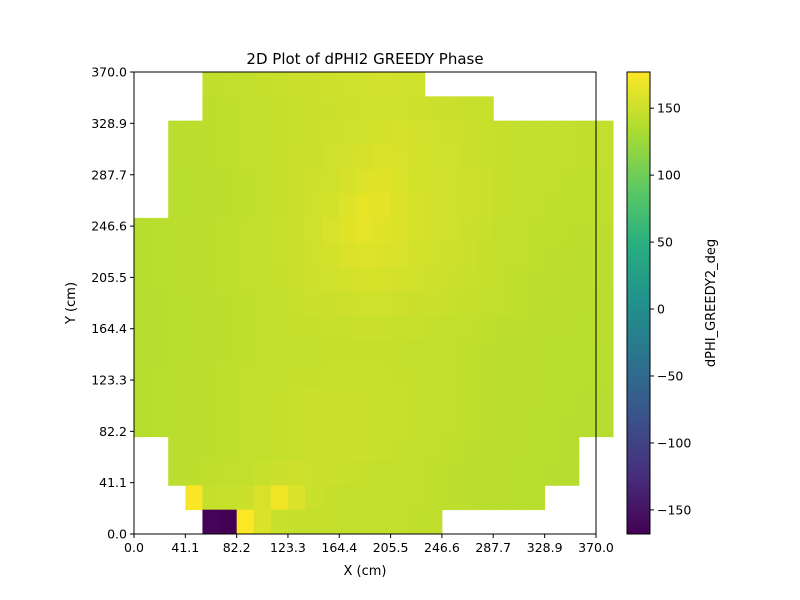  I want to click on colorbar-tick-label: −100, so click(674, 442).